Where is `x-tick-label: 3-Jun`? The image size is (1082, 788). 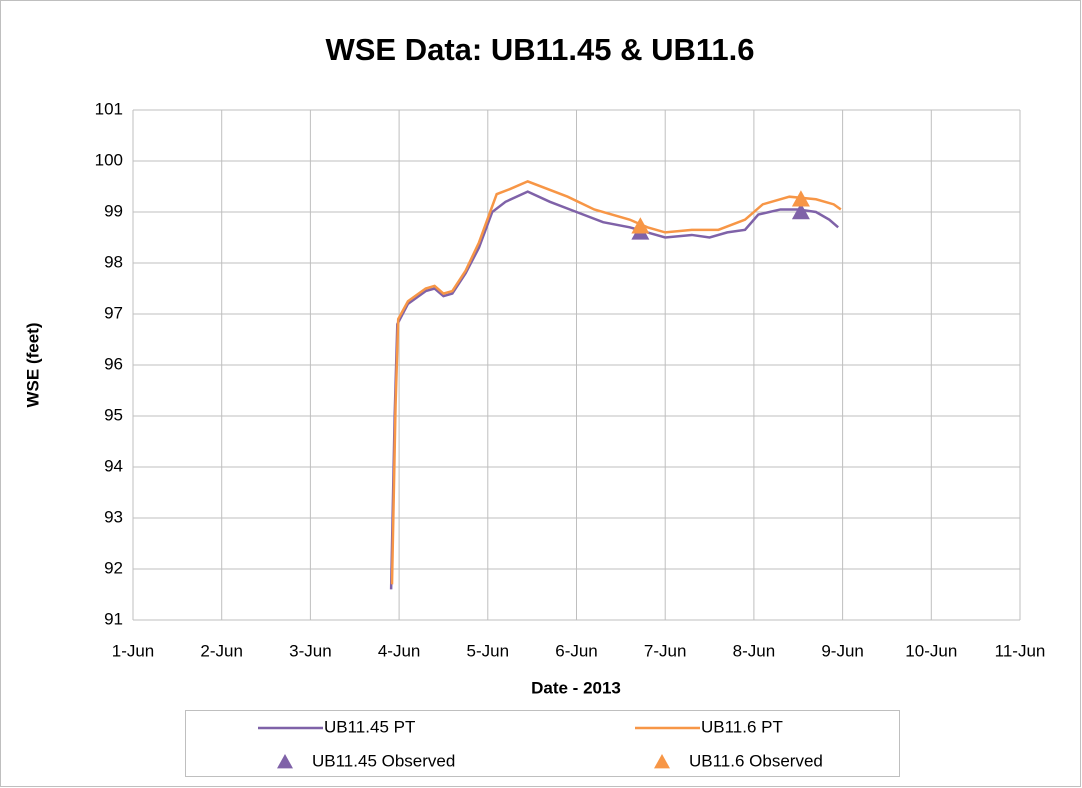
x-tick-label: 3-Jun is located at coordinates (310, 650).